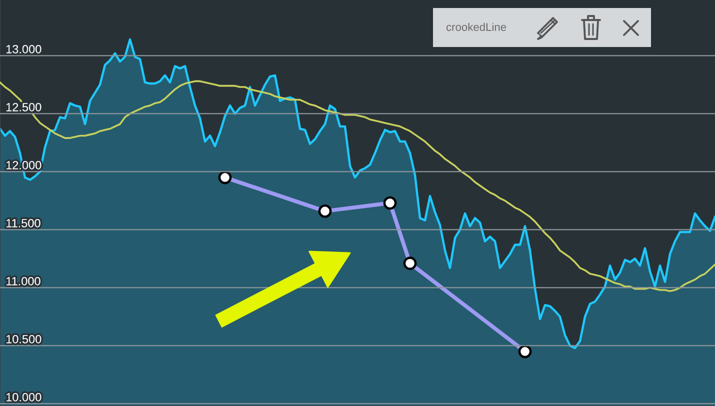  Describe the element at coordinates (24, 49) in the screenshot. I see `y-tick-label: 13.000` at that location.